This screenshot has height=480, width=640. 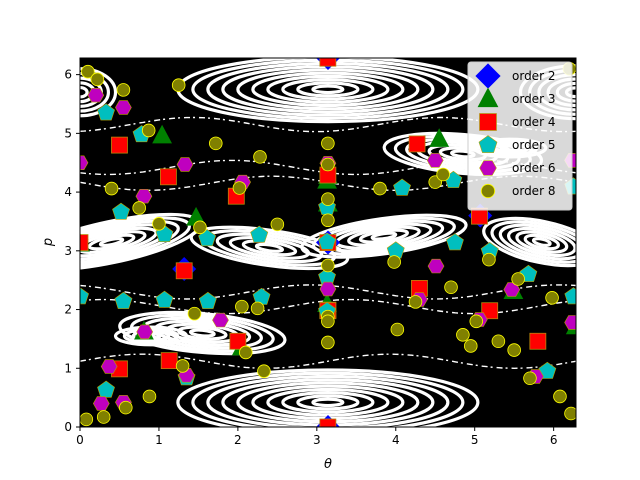 I want to click on legend-entry: order 2, so click(x=515, y=76).